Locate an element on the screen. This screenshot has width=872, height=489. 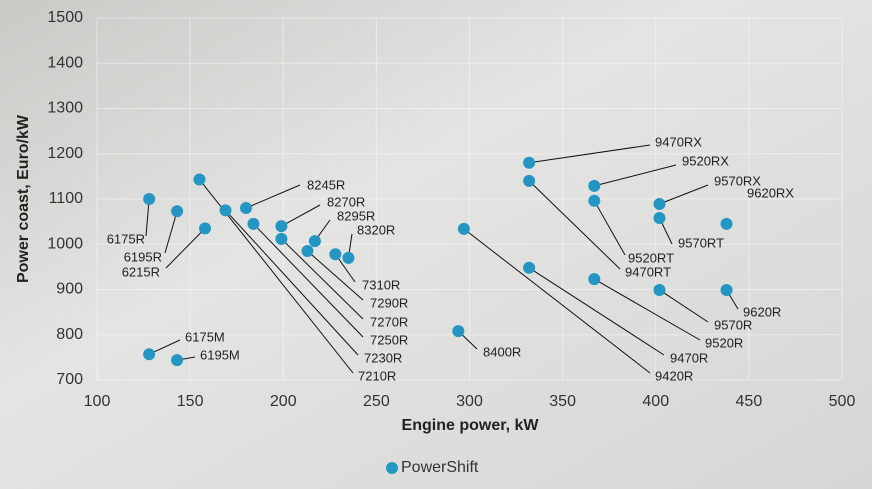
y-tick-label: 1500 is located at coordinates (65, 17).